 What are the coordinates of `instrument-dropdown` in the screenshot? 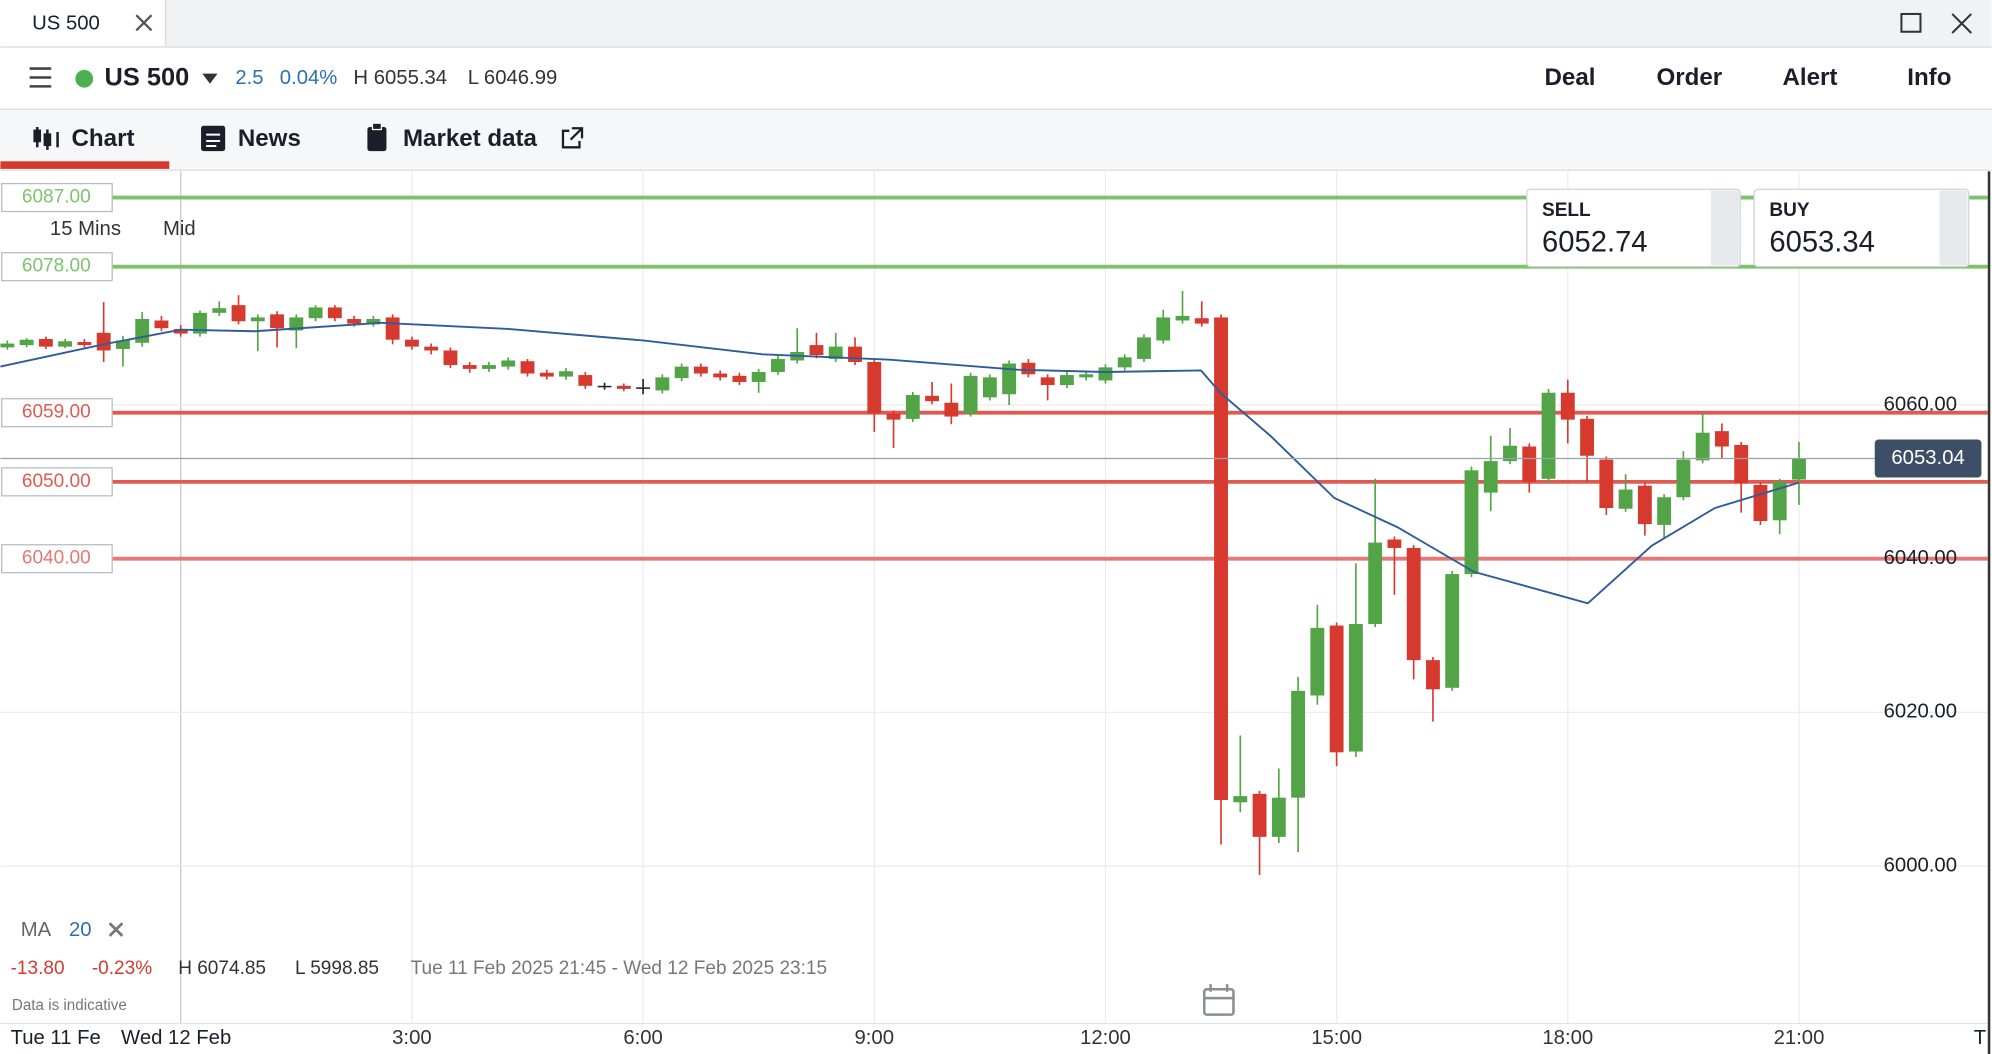 It's located at (210, 78).